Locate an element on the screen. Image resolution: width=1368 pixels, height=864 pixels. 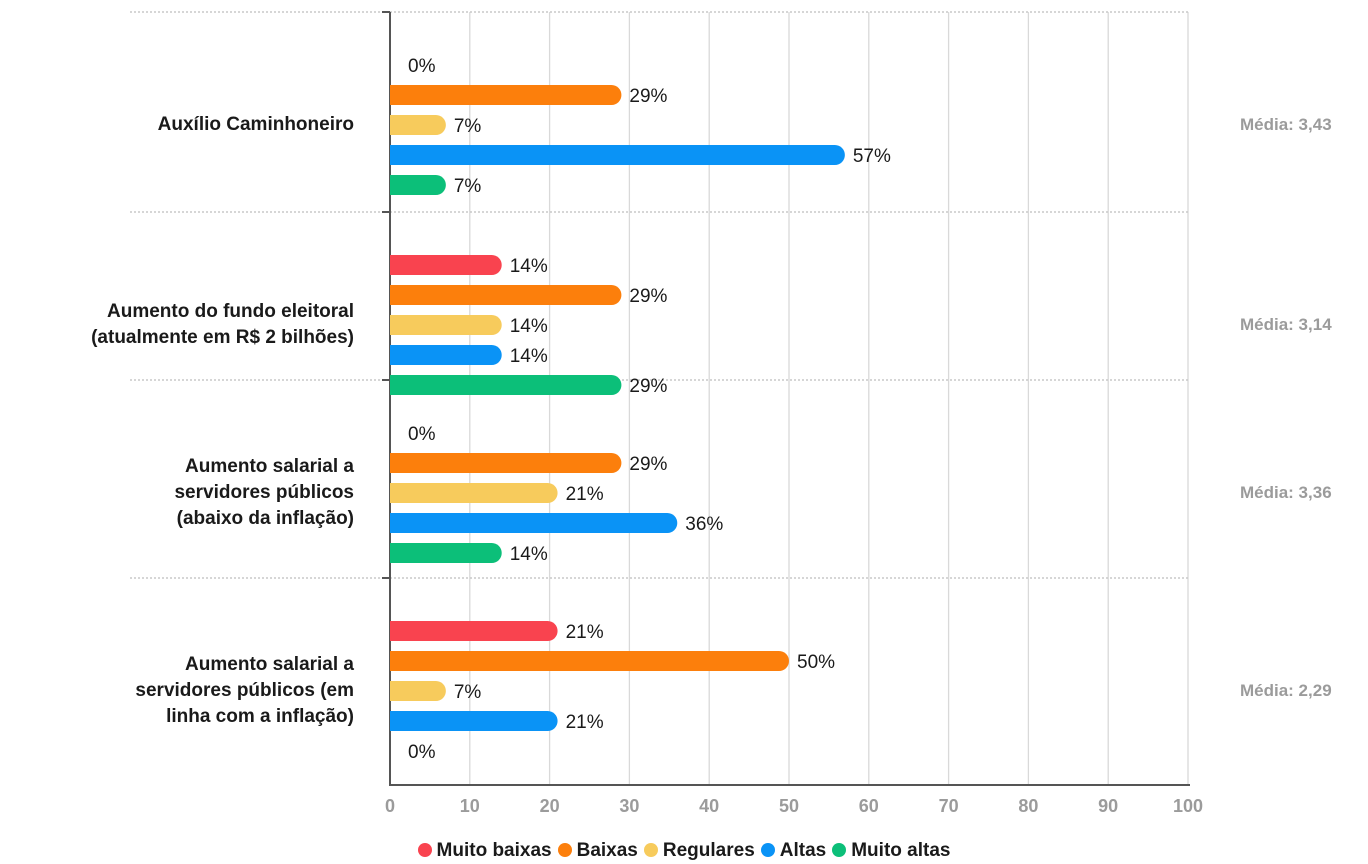
category-label-line: servidores públicos is located at coordinates (264, 492).